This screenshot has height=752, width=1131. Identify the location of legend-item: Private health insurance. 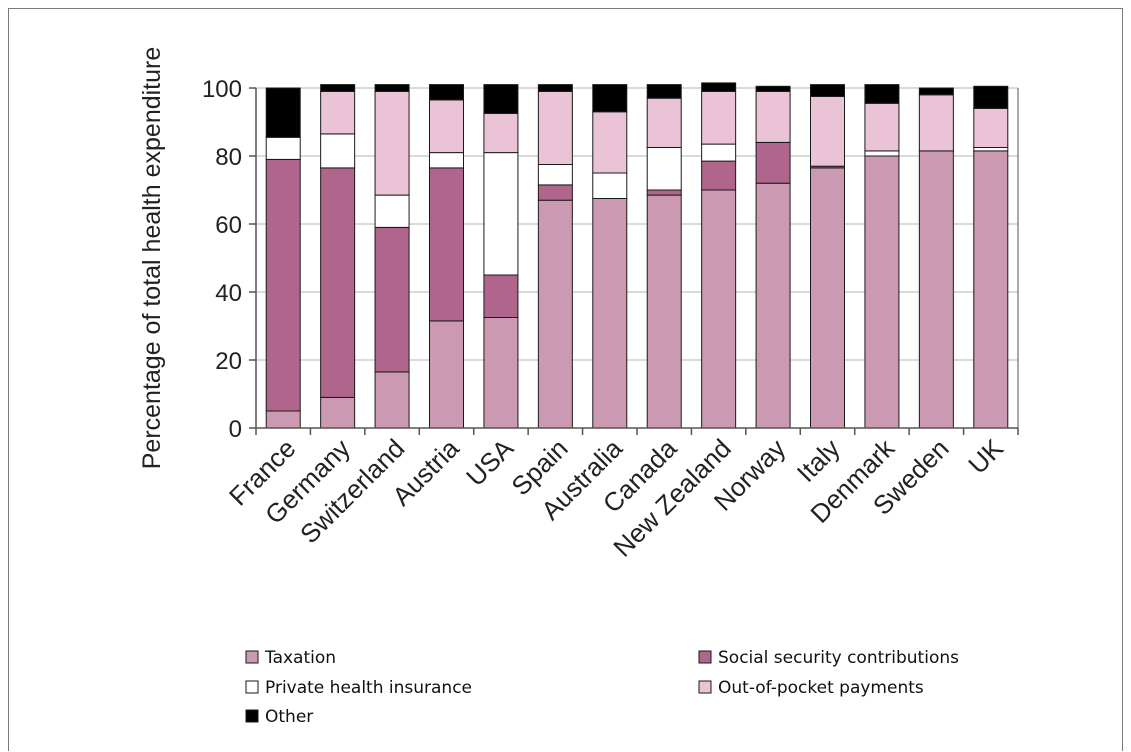
(358, 688).